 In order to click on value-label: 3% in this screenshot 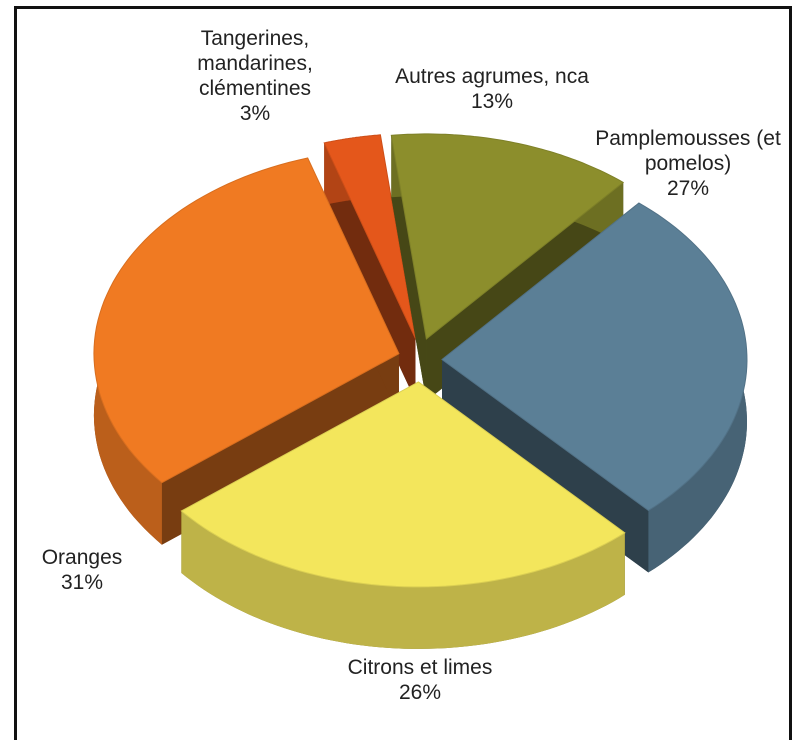, I will do `click(255, 113)`.